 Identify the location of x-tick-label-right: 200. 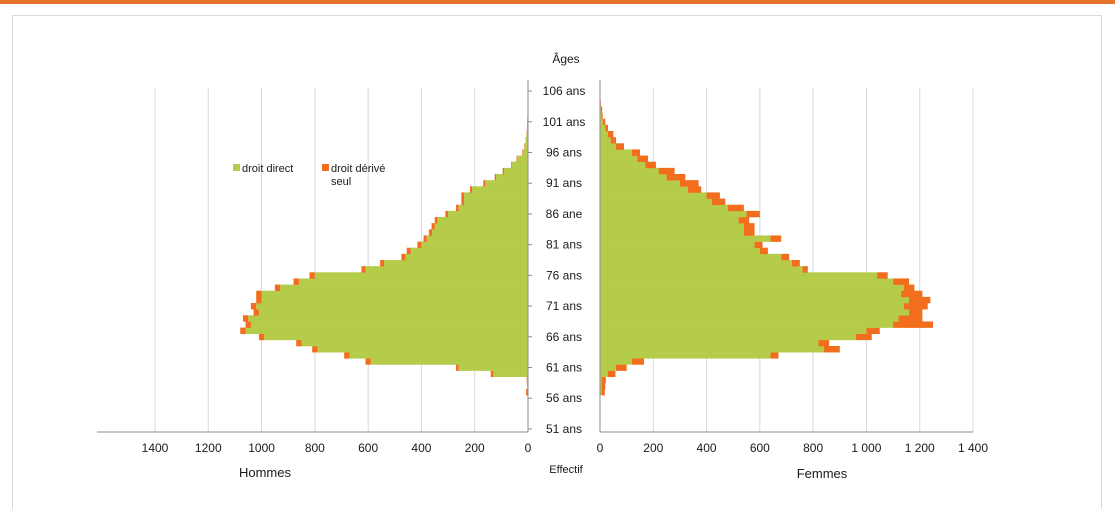
(653, 448).